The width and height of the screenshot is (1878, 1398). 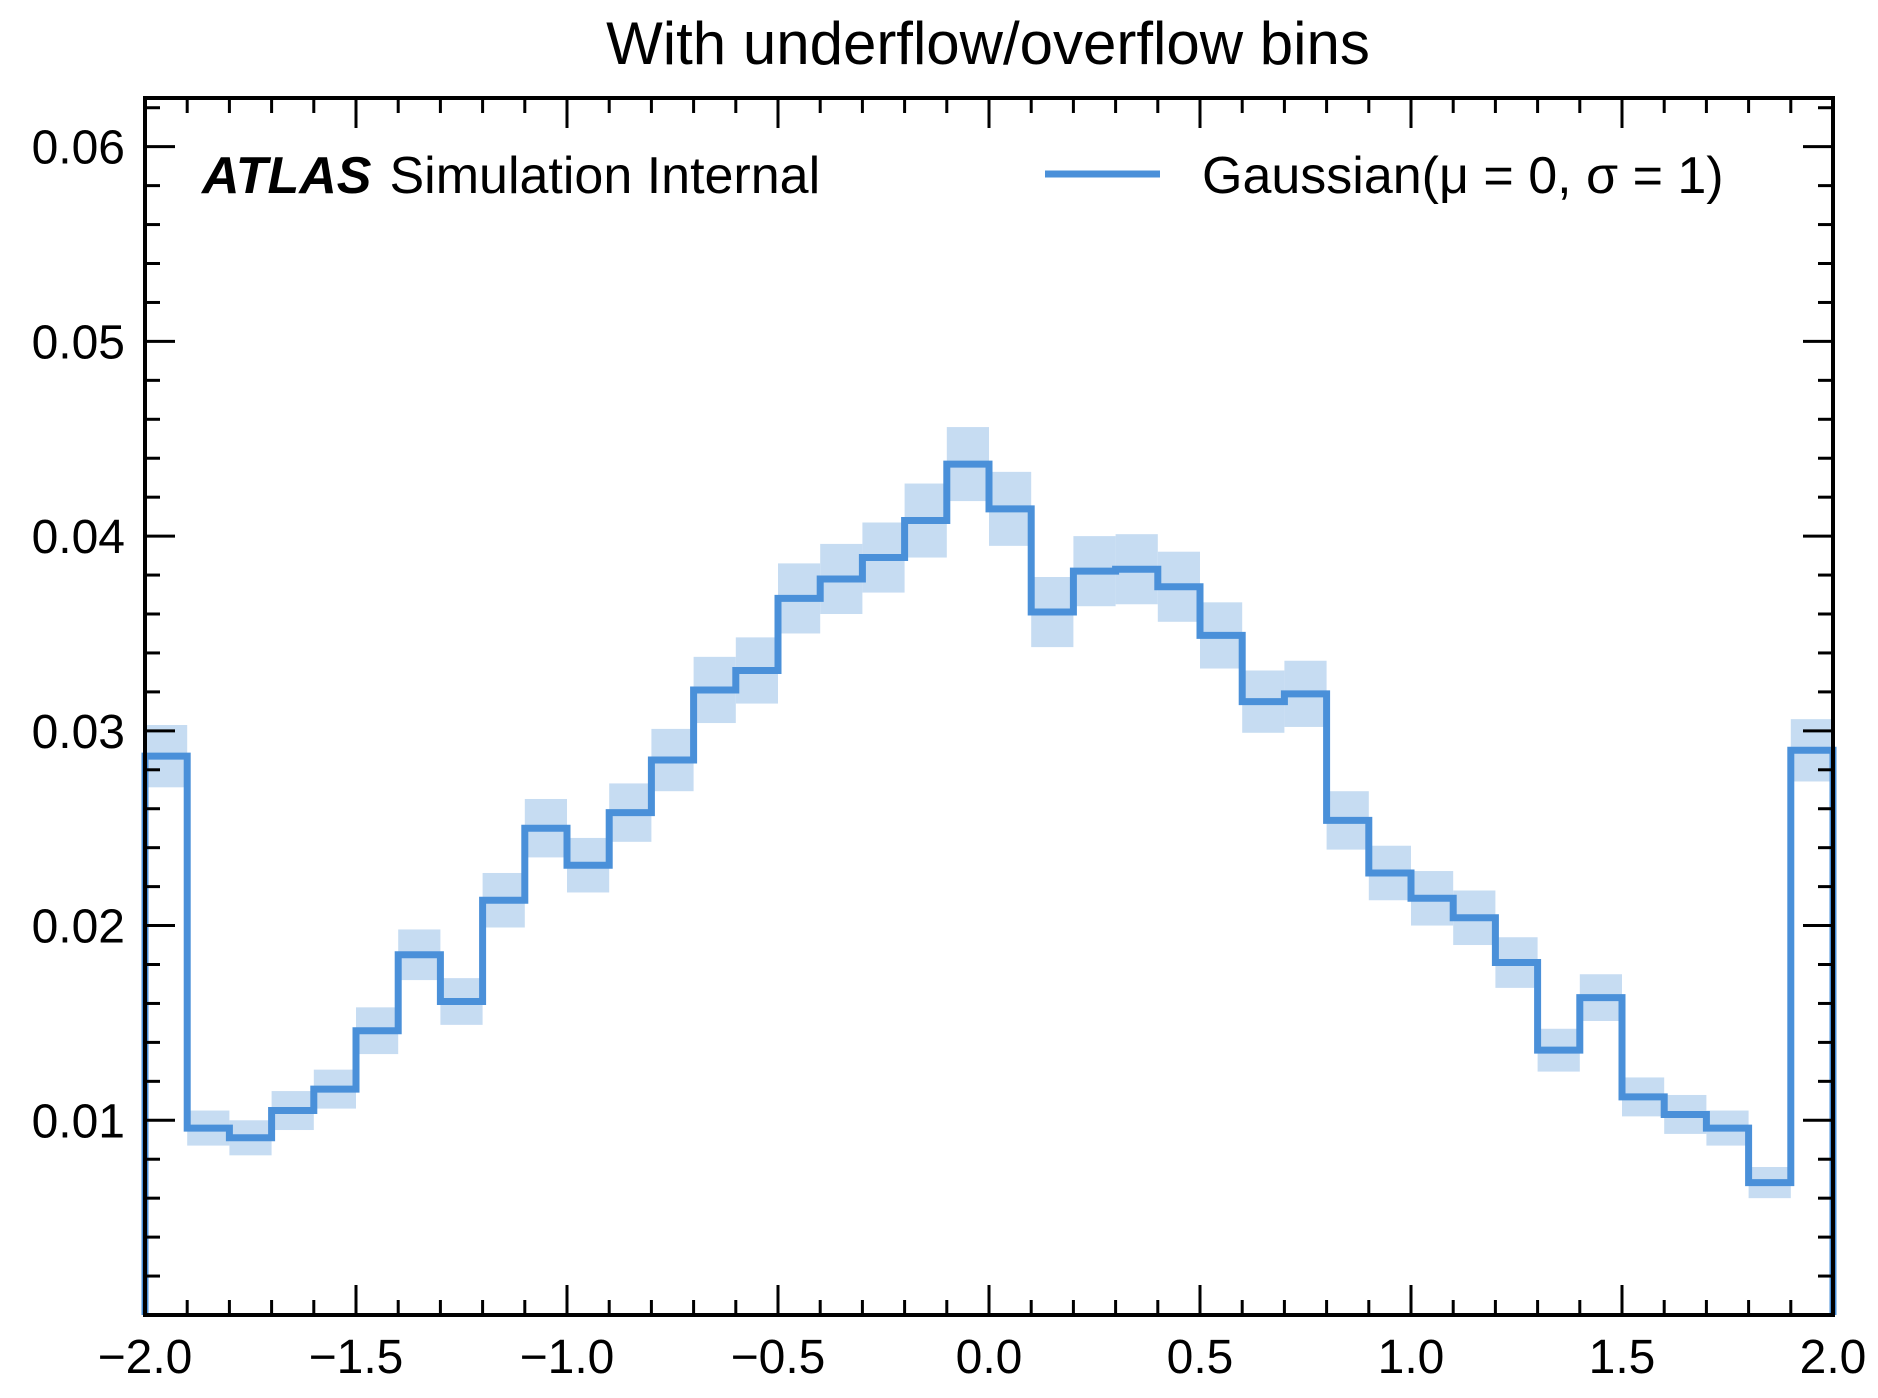 What do you see at coordinates (604, 176) in the screenshot?
I see `atlas-label-text: Simulation Internal` at bounding box center [604, 176].